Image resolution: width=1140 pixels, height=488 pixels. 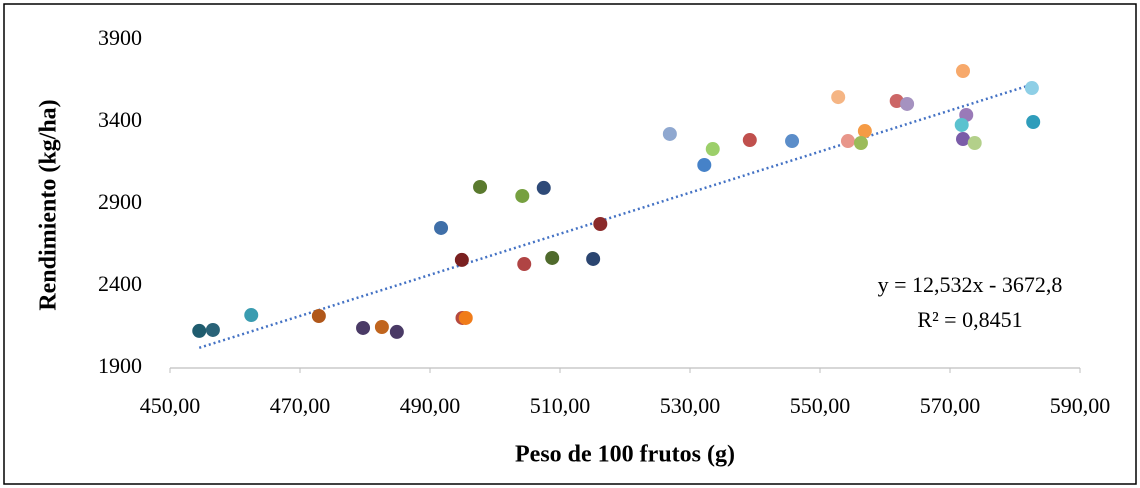 I want to click on y-tick-label: 1900, so click(x=120, y=365).